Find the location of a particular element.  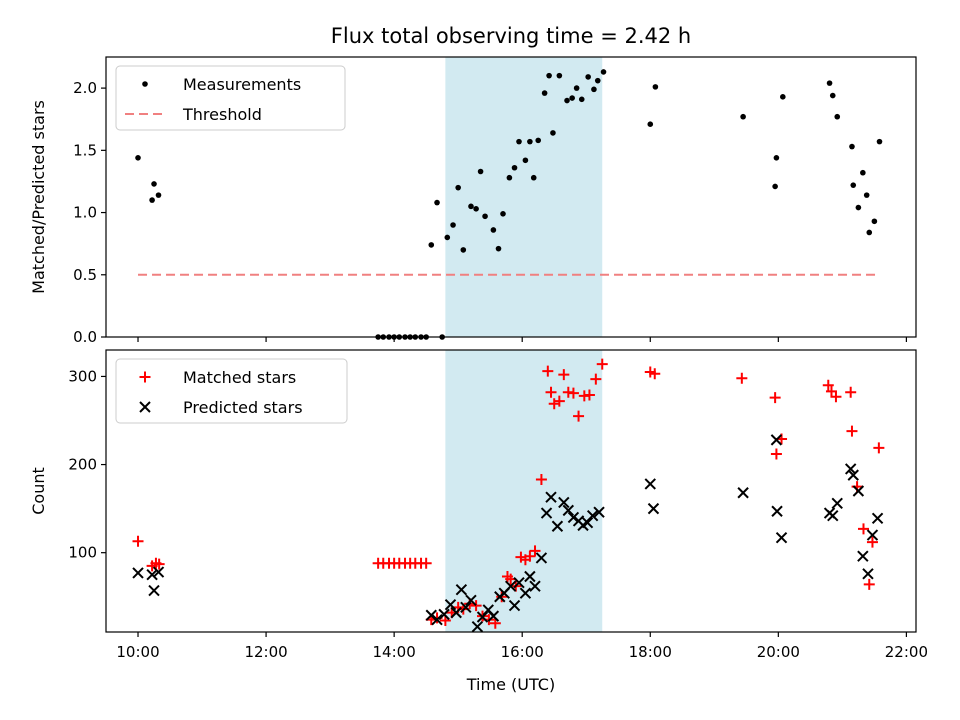

legend-label: Matched stars is located at coordinates (239, 377).